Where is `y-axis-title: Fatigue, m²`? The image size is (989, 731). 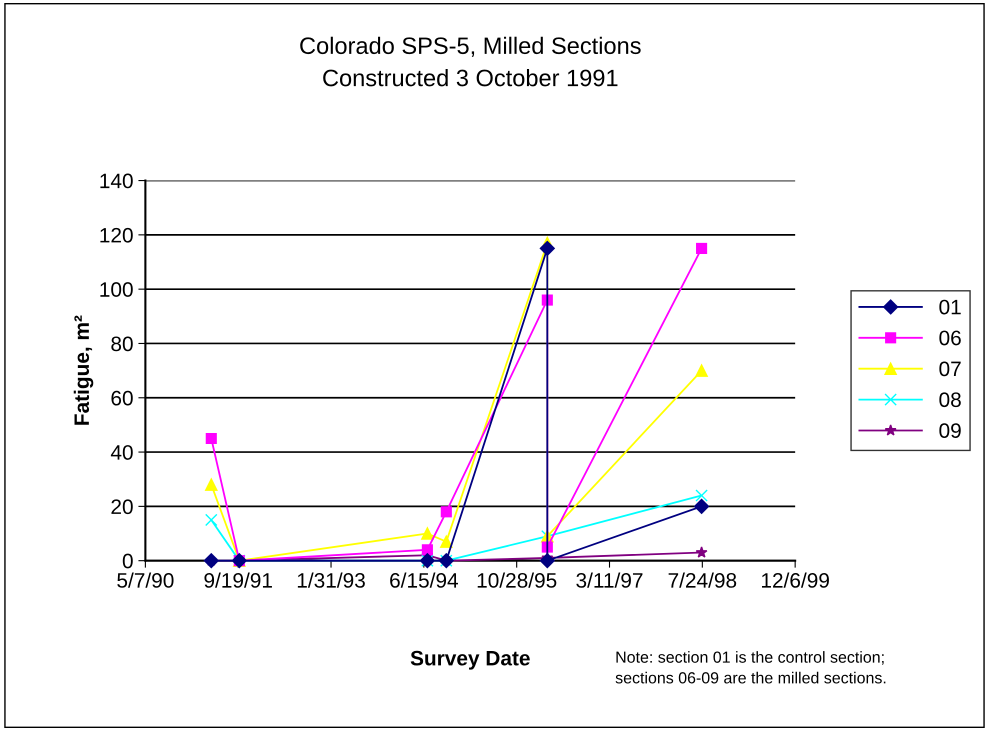
y-axis-title: Fatigue, m² is located at coordinates (84, 370).